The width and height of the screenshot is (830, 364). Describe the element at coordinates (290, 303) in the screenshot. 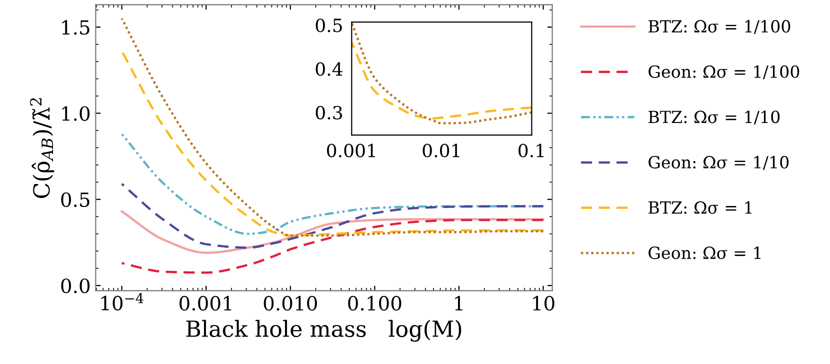

I see `x-tick-label: 0.010` at that location.